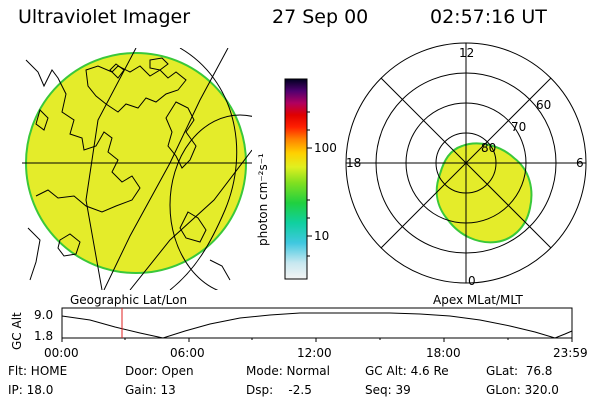 This screenshot has height=400, width=600. What do you see at coordinates (314, 353) in the screenshot?
I see `x-tick-1200: 12:00` at bounding box center [314, 353].